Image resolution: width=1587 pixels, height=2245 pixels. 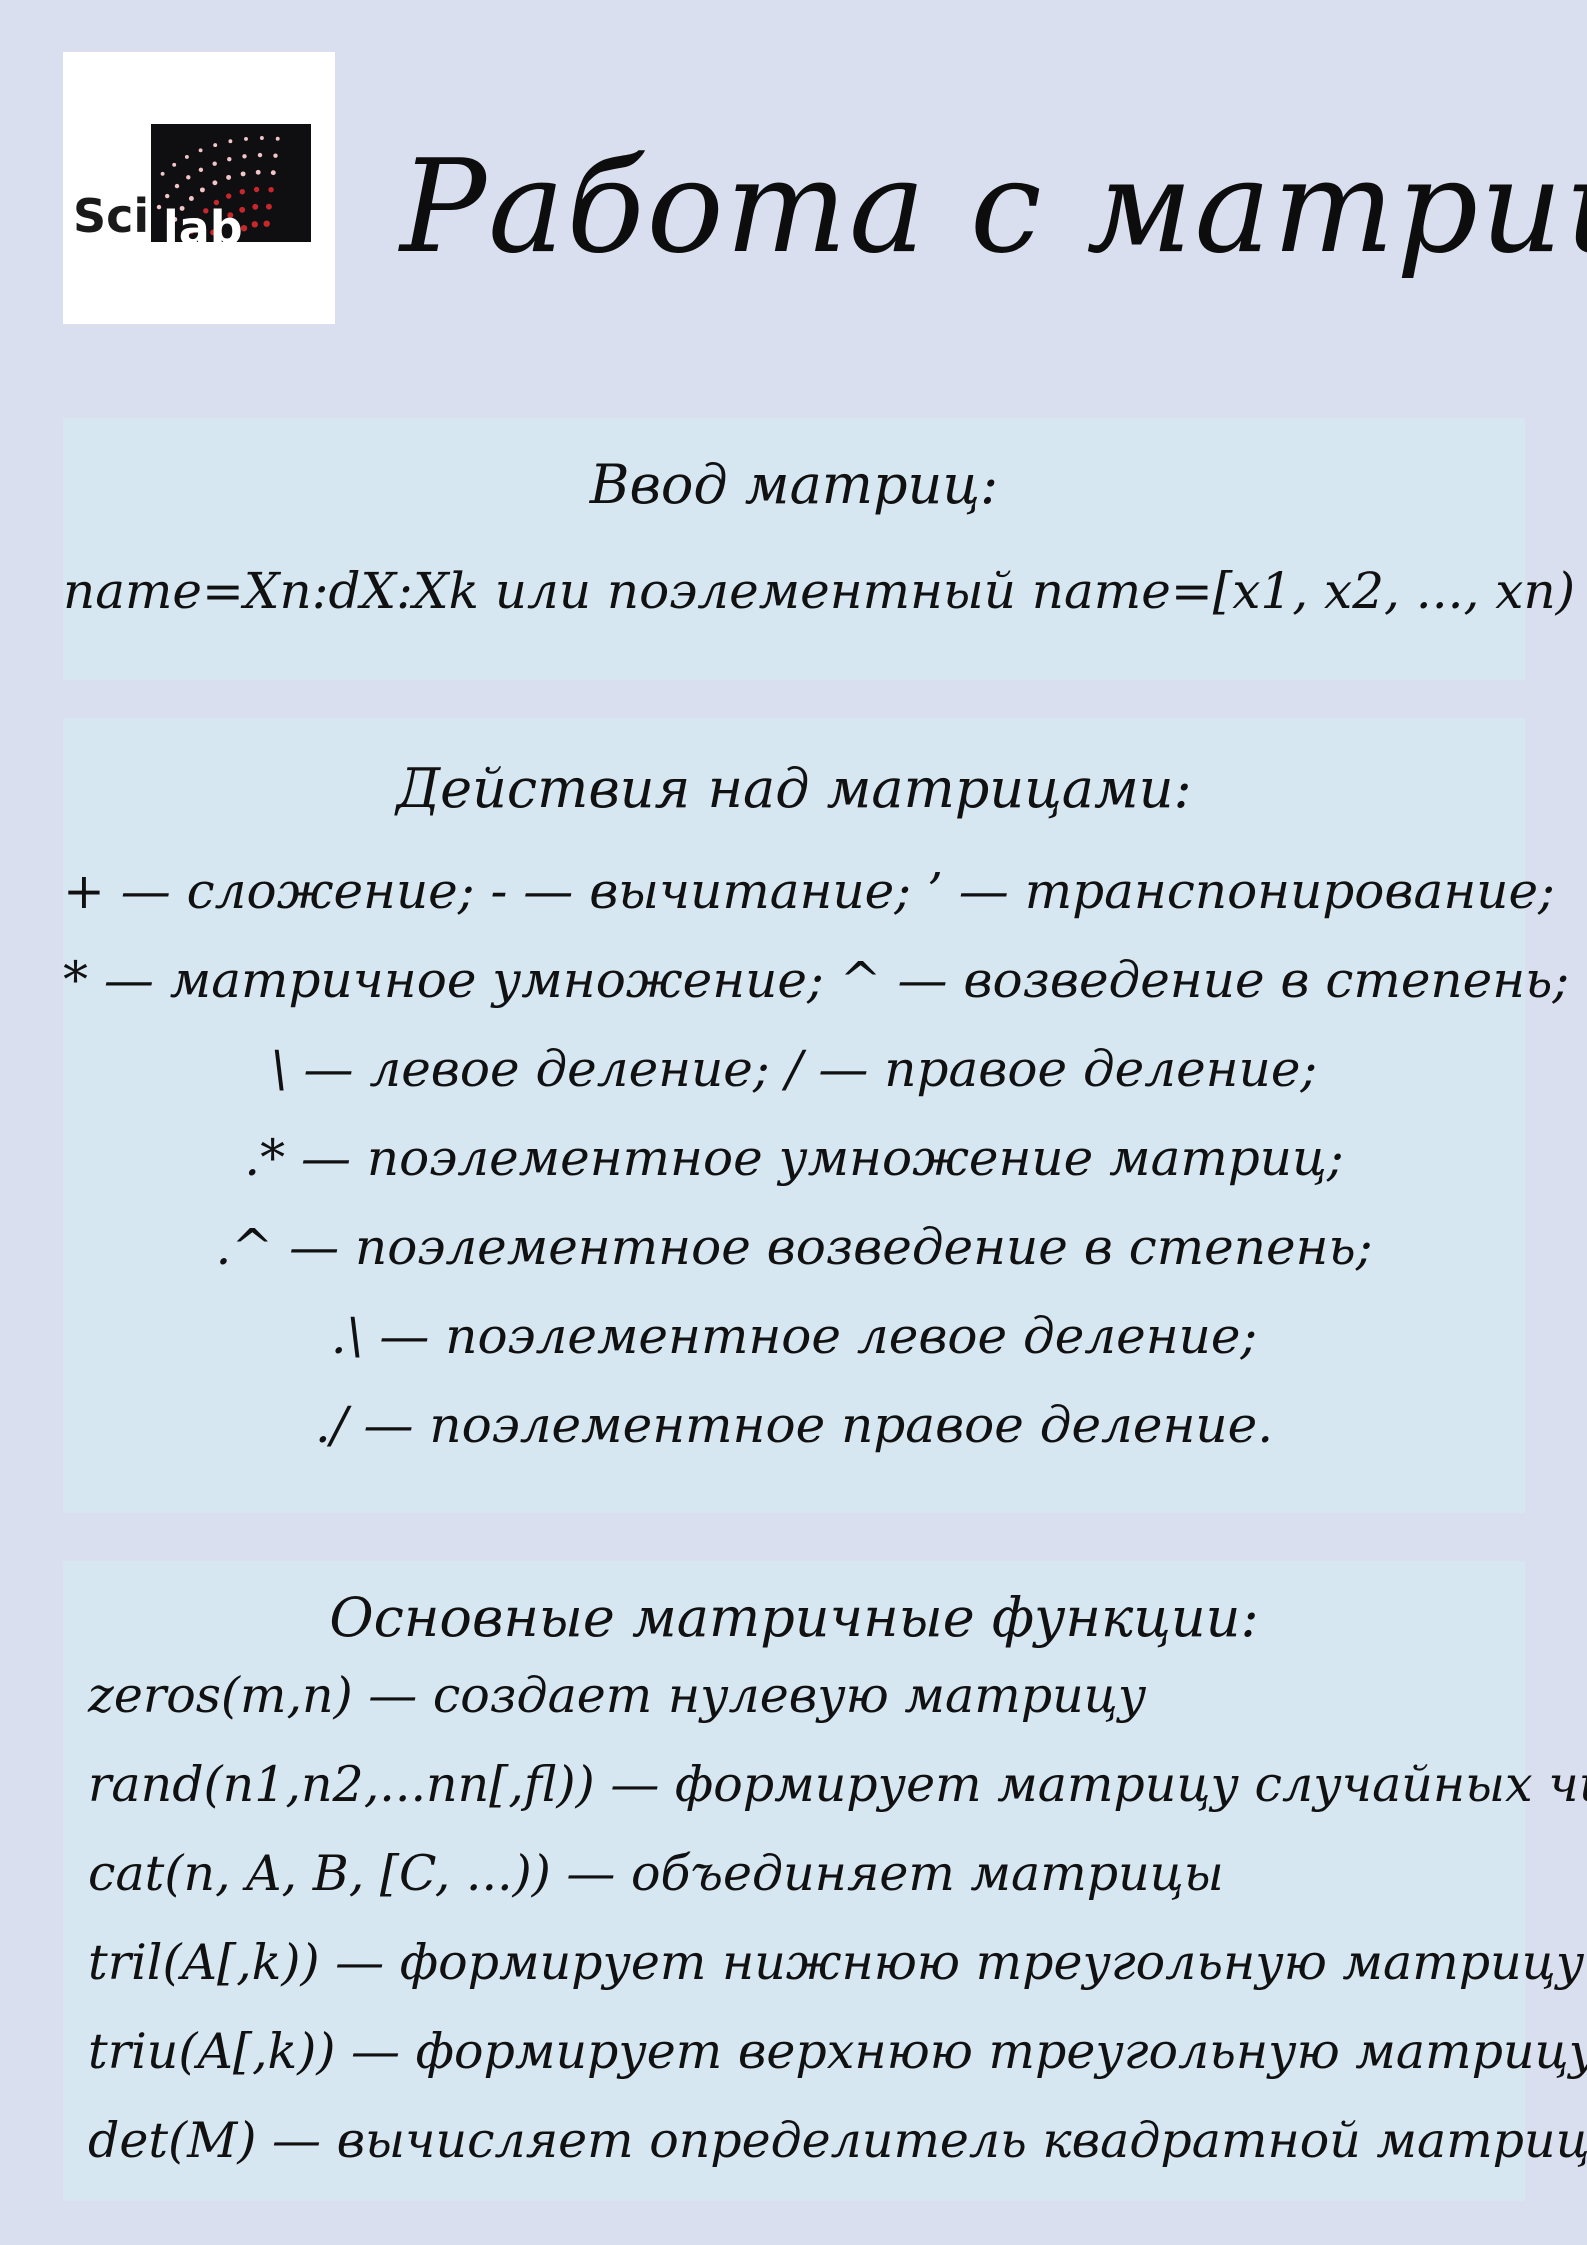 I want to click on function-line: zeros(m,n) — создает нулевую матрицу, so click(x=617, y=1695).